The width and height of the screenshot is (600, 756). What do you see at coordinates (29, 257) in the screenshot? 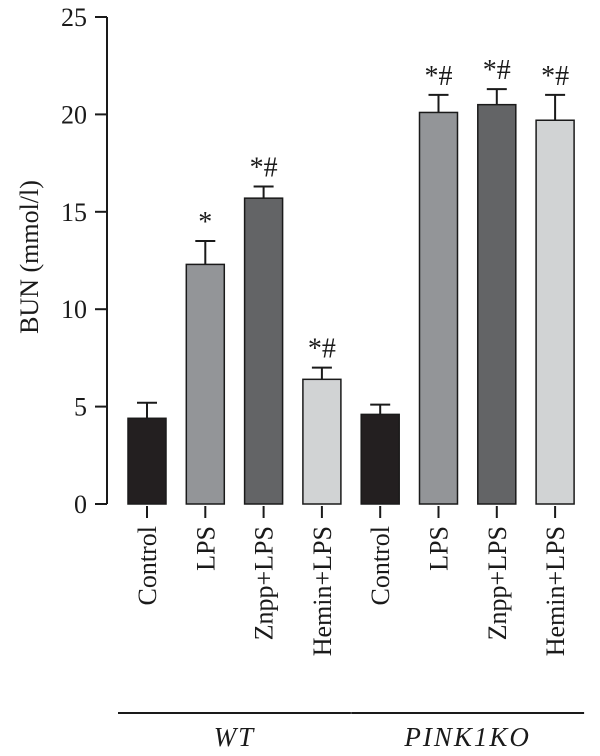
I see `y-axis-label: BUN (mmol/l)` at bounding box center [29, 257].